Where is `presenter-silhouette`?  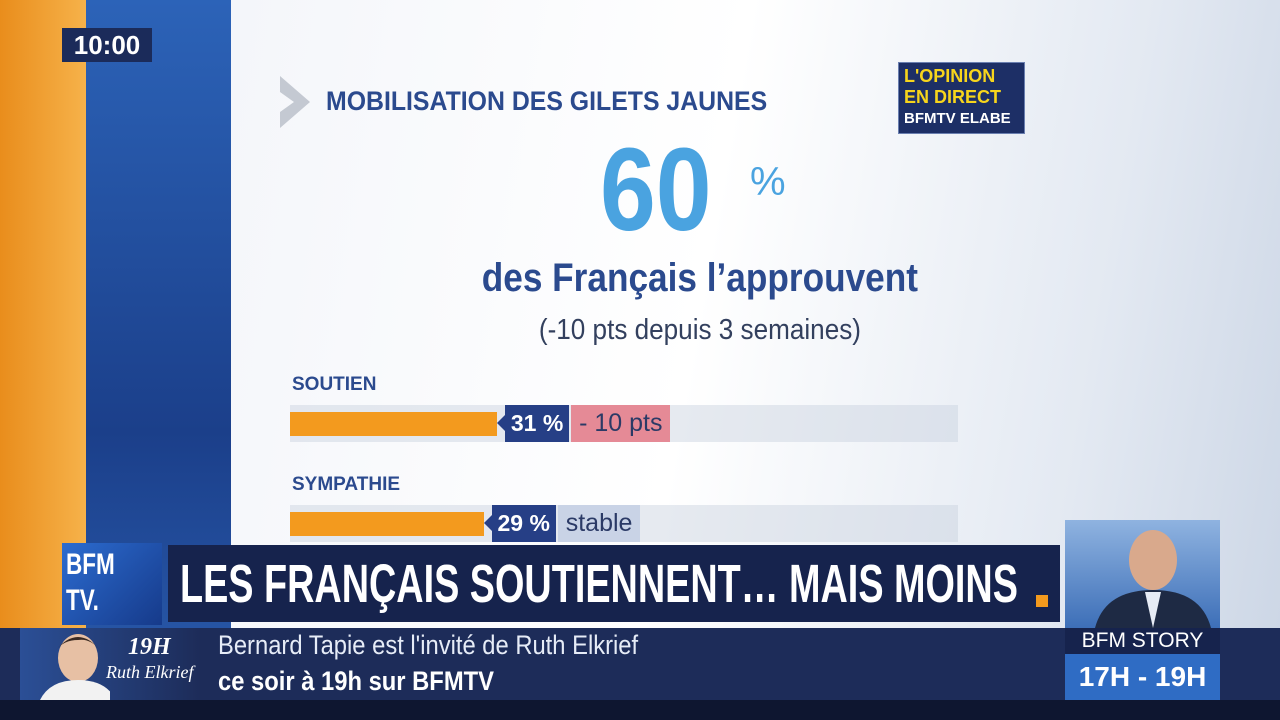 presenter-silhouette is located at coordinates (1153, 579).